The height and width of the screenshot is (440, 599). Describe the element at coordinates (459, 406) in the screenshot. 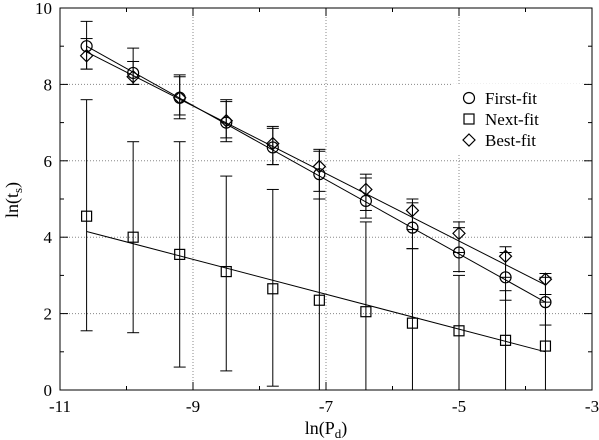

I see `x-tick-label: -5` at that location.